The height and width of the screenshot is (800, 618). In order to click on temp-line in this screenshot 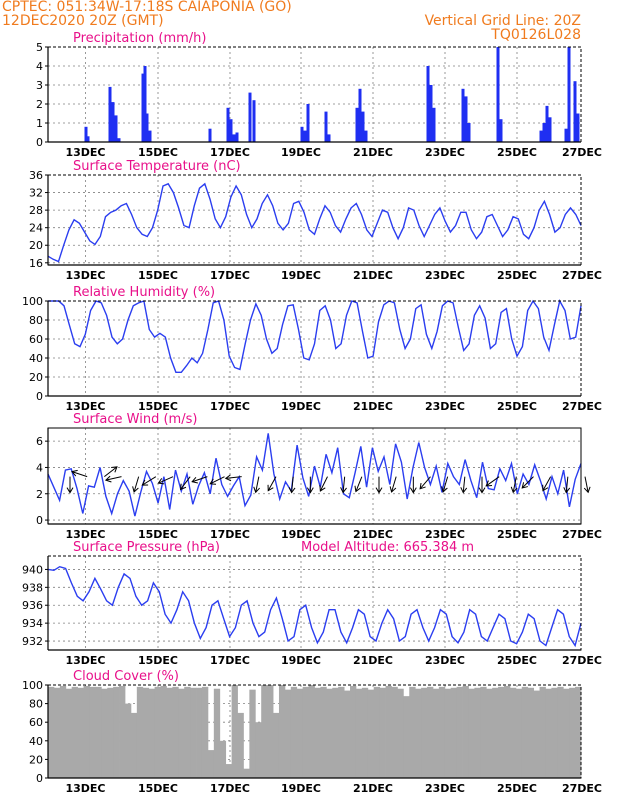, I will do `click(314, 222)`.